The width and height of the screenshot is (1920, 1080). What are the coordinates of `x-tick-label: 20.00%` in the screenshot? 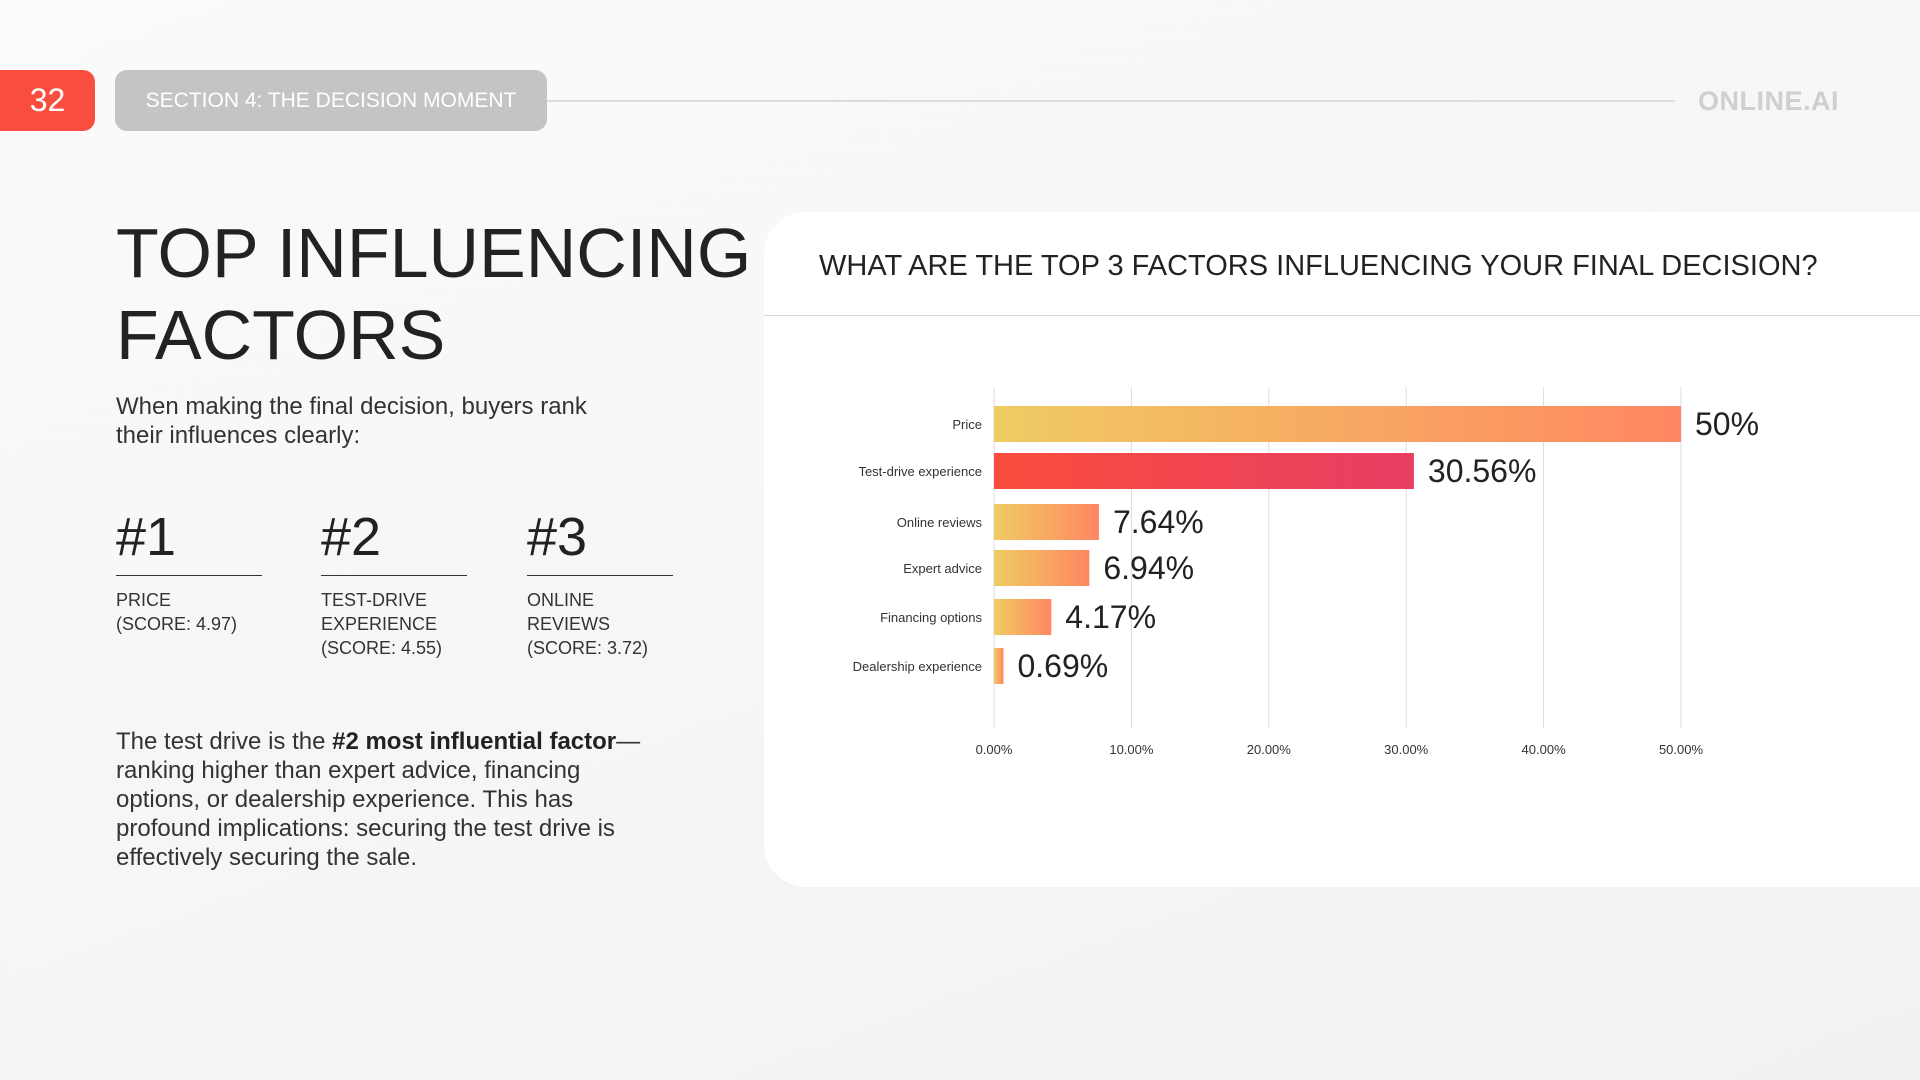 It's located at (1269, 749).